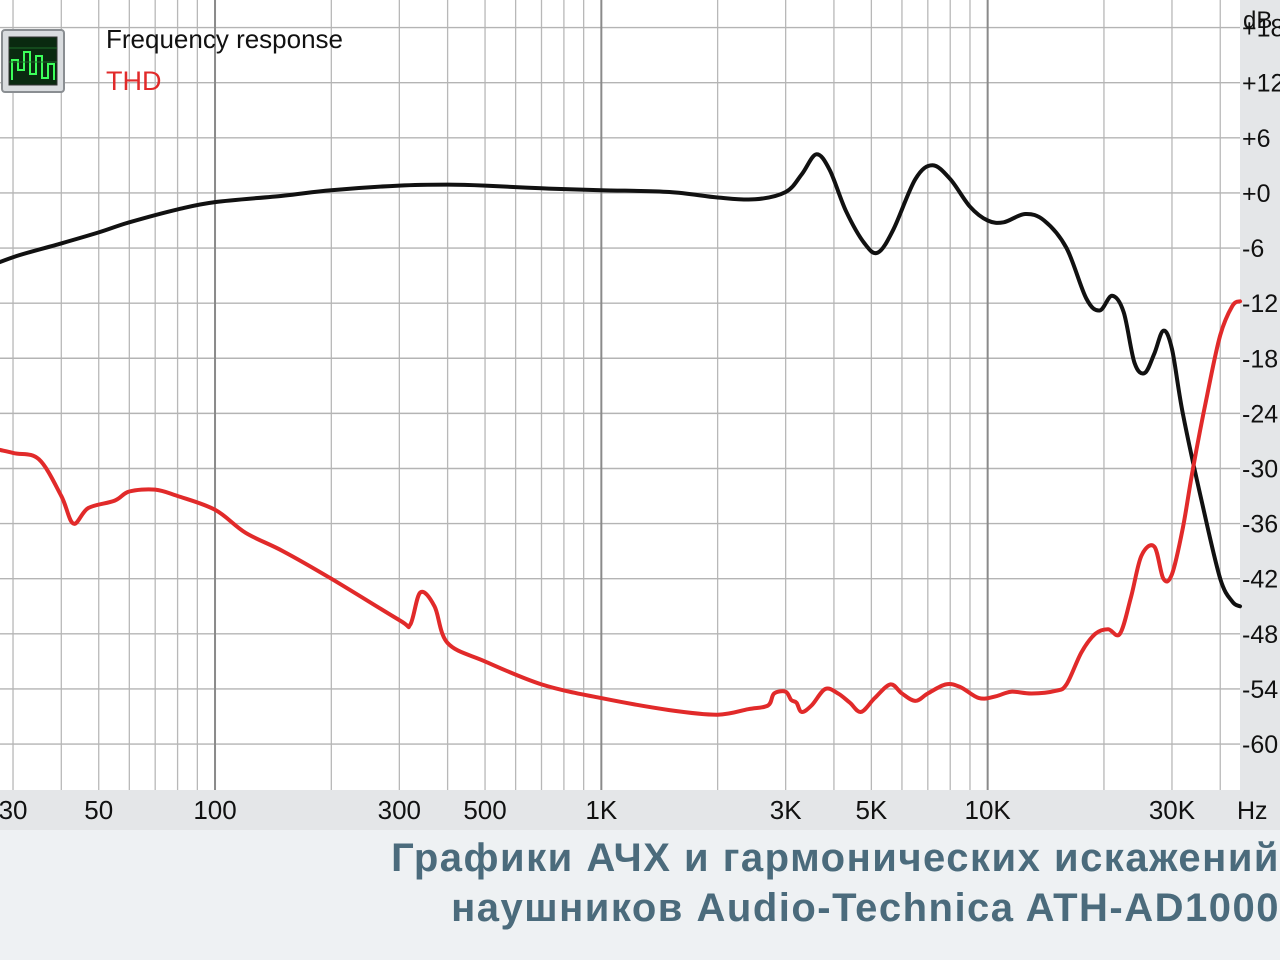 The width and height of the screenshot is (1280, 960). What do you see at coordinates (1252, 811) in the screenshot?
I see `x-unit-label: Hz` at bounding box center [1252, 811].